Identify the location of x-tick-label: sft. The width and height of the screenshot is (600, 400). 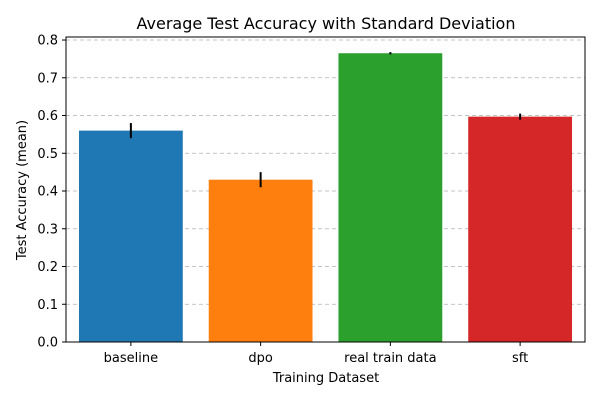
(520, 358).